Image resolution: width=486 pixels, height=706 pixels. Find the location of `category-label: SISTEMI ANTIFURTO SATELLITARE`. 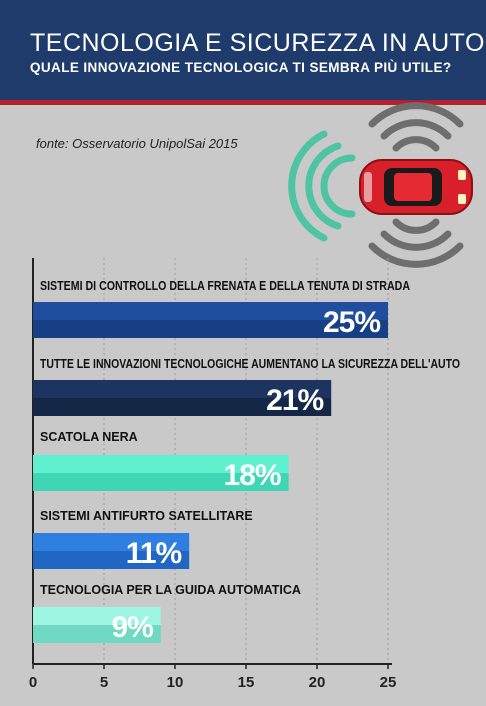

category-label: SISTEMI ANTIFURTO SATELLITARE is located at coordinates (146, 516).